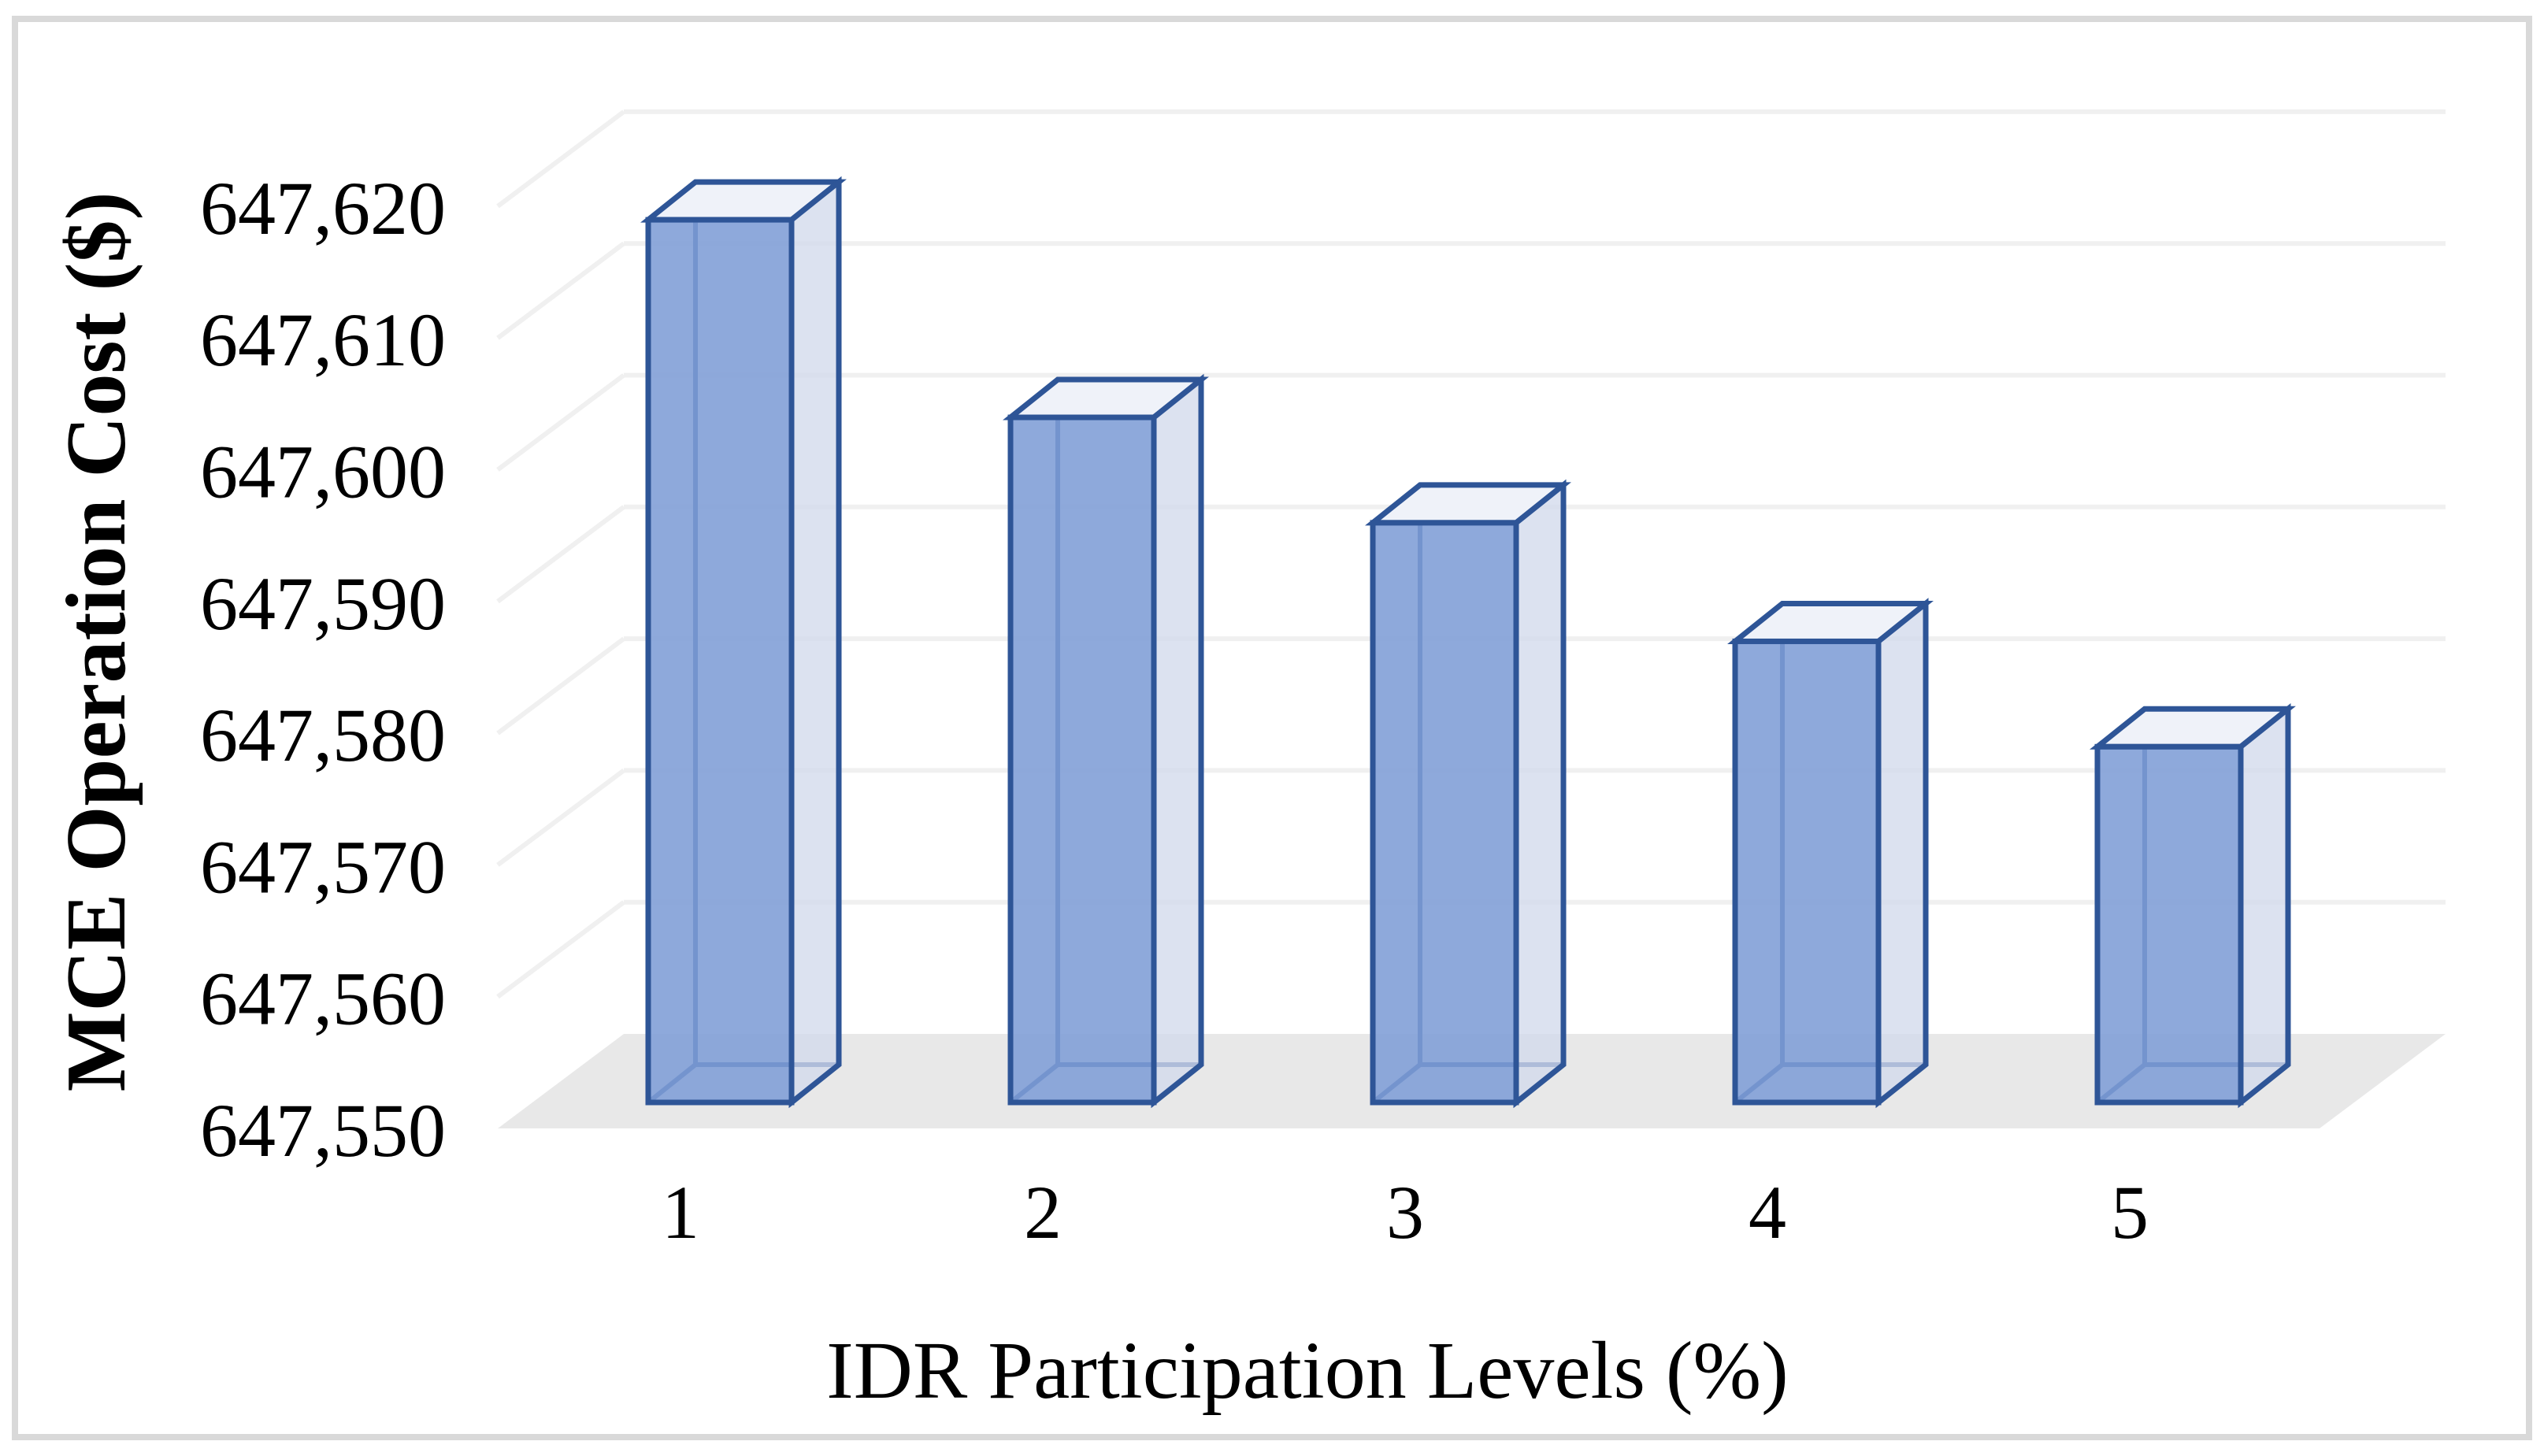 This screenshot has width=2544, height=1456. Describe the element at coordinates (323, 1130) in the screenshot. I see `y-tick-label: 647,550` at that location.